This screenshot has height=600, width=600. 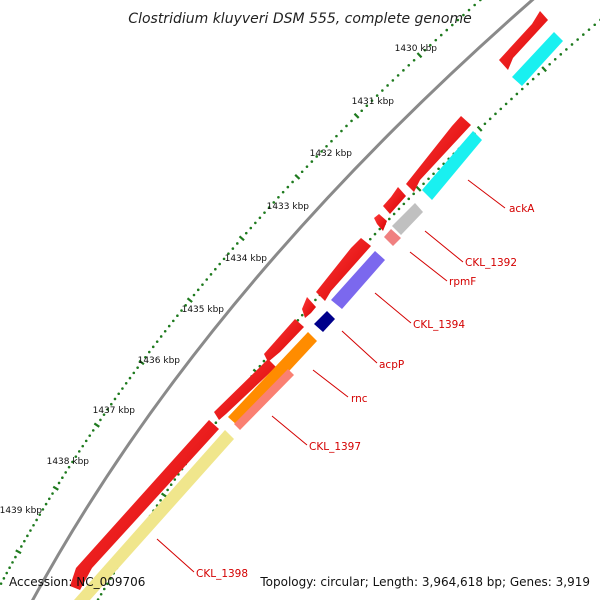 I want to click on gene-block-acpP, so click(x=324, y=321).